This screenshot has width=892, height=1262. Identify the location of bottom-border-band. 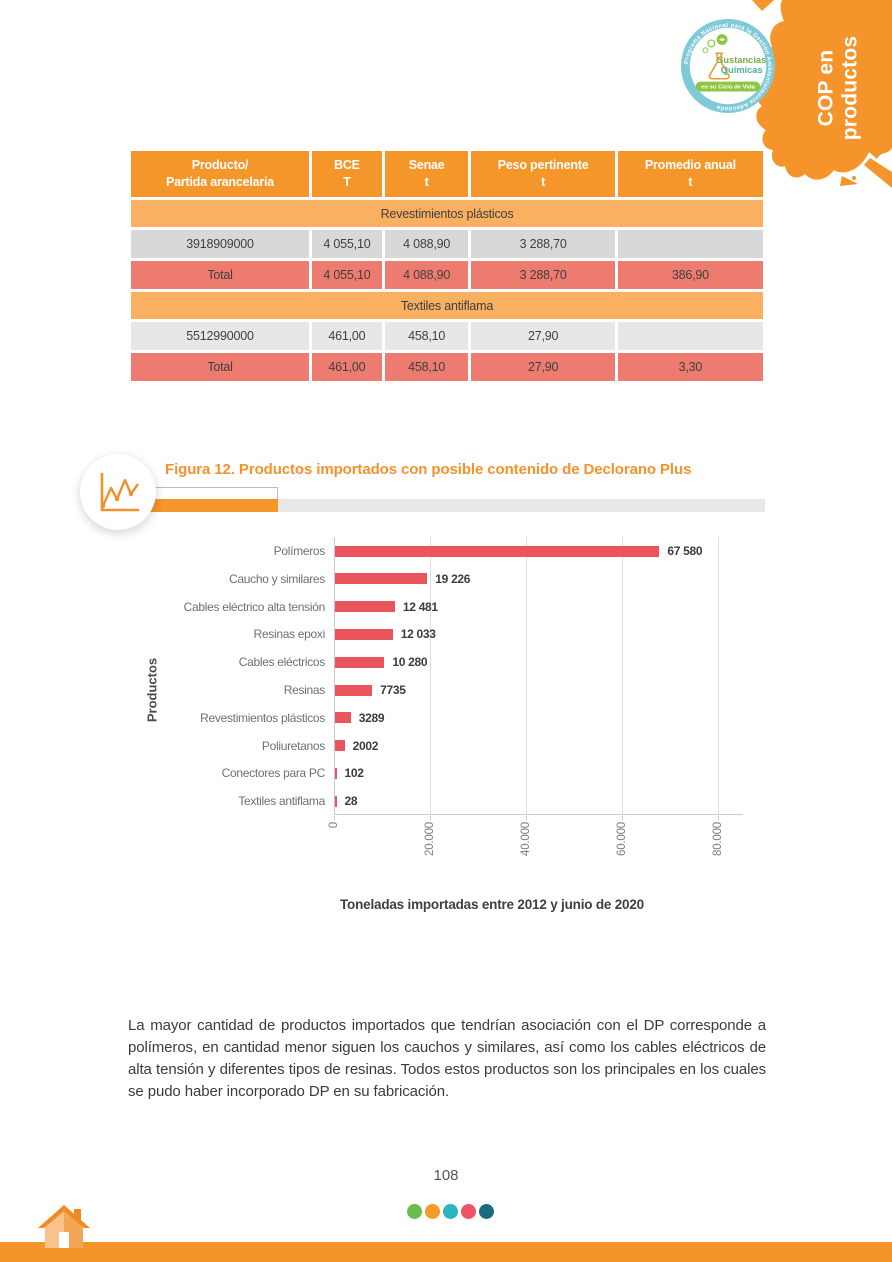
(446, 1252).